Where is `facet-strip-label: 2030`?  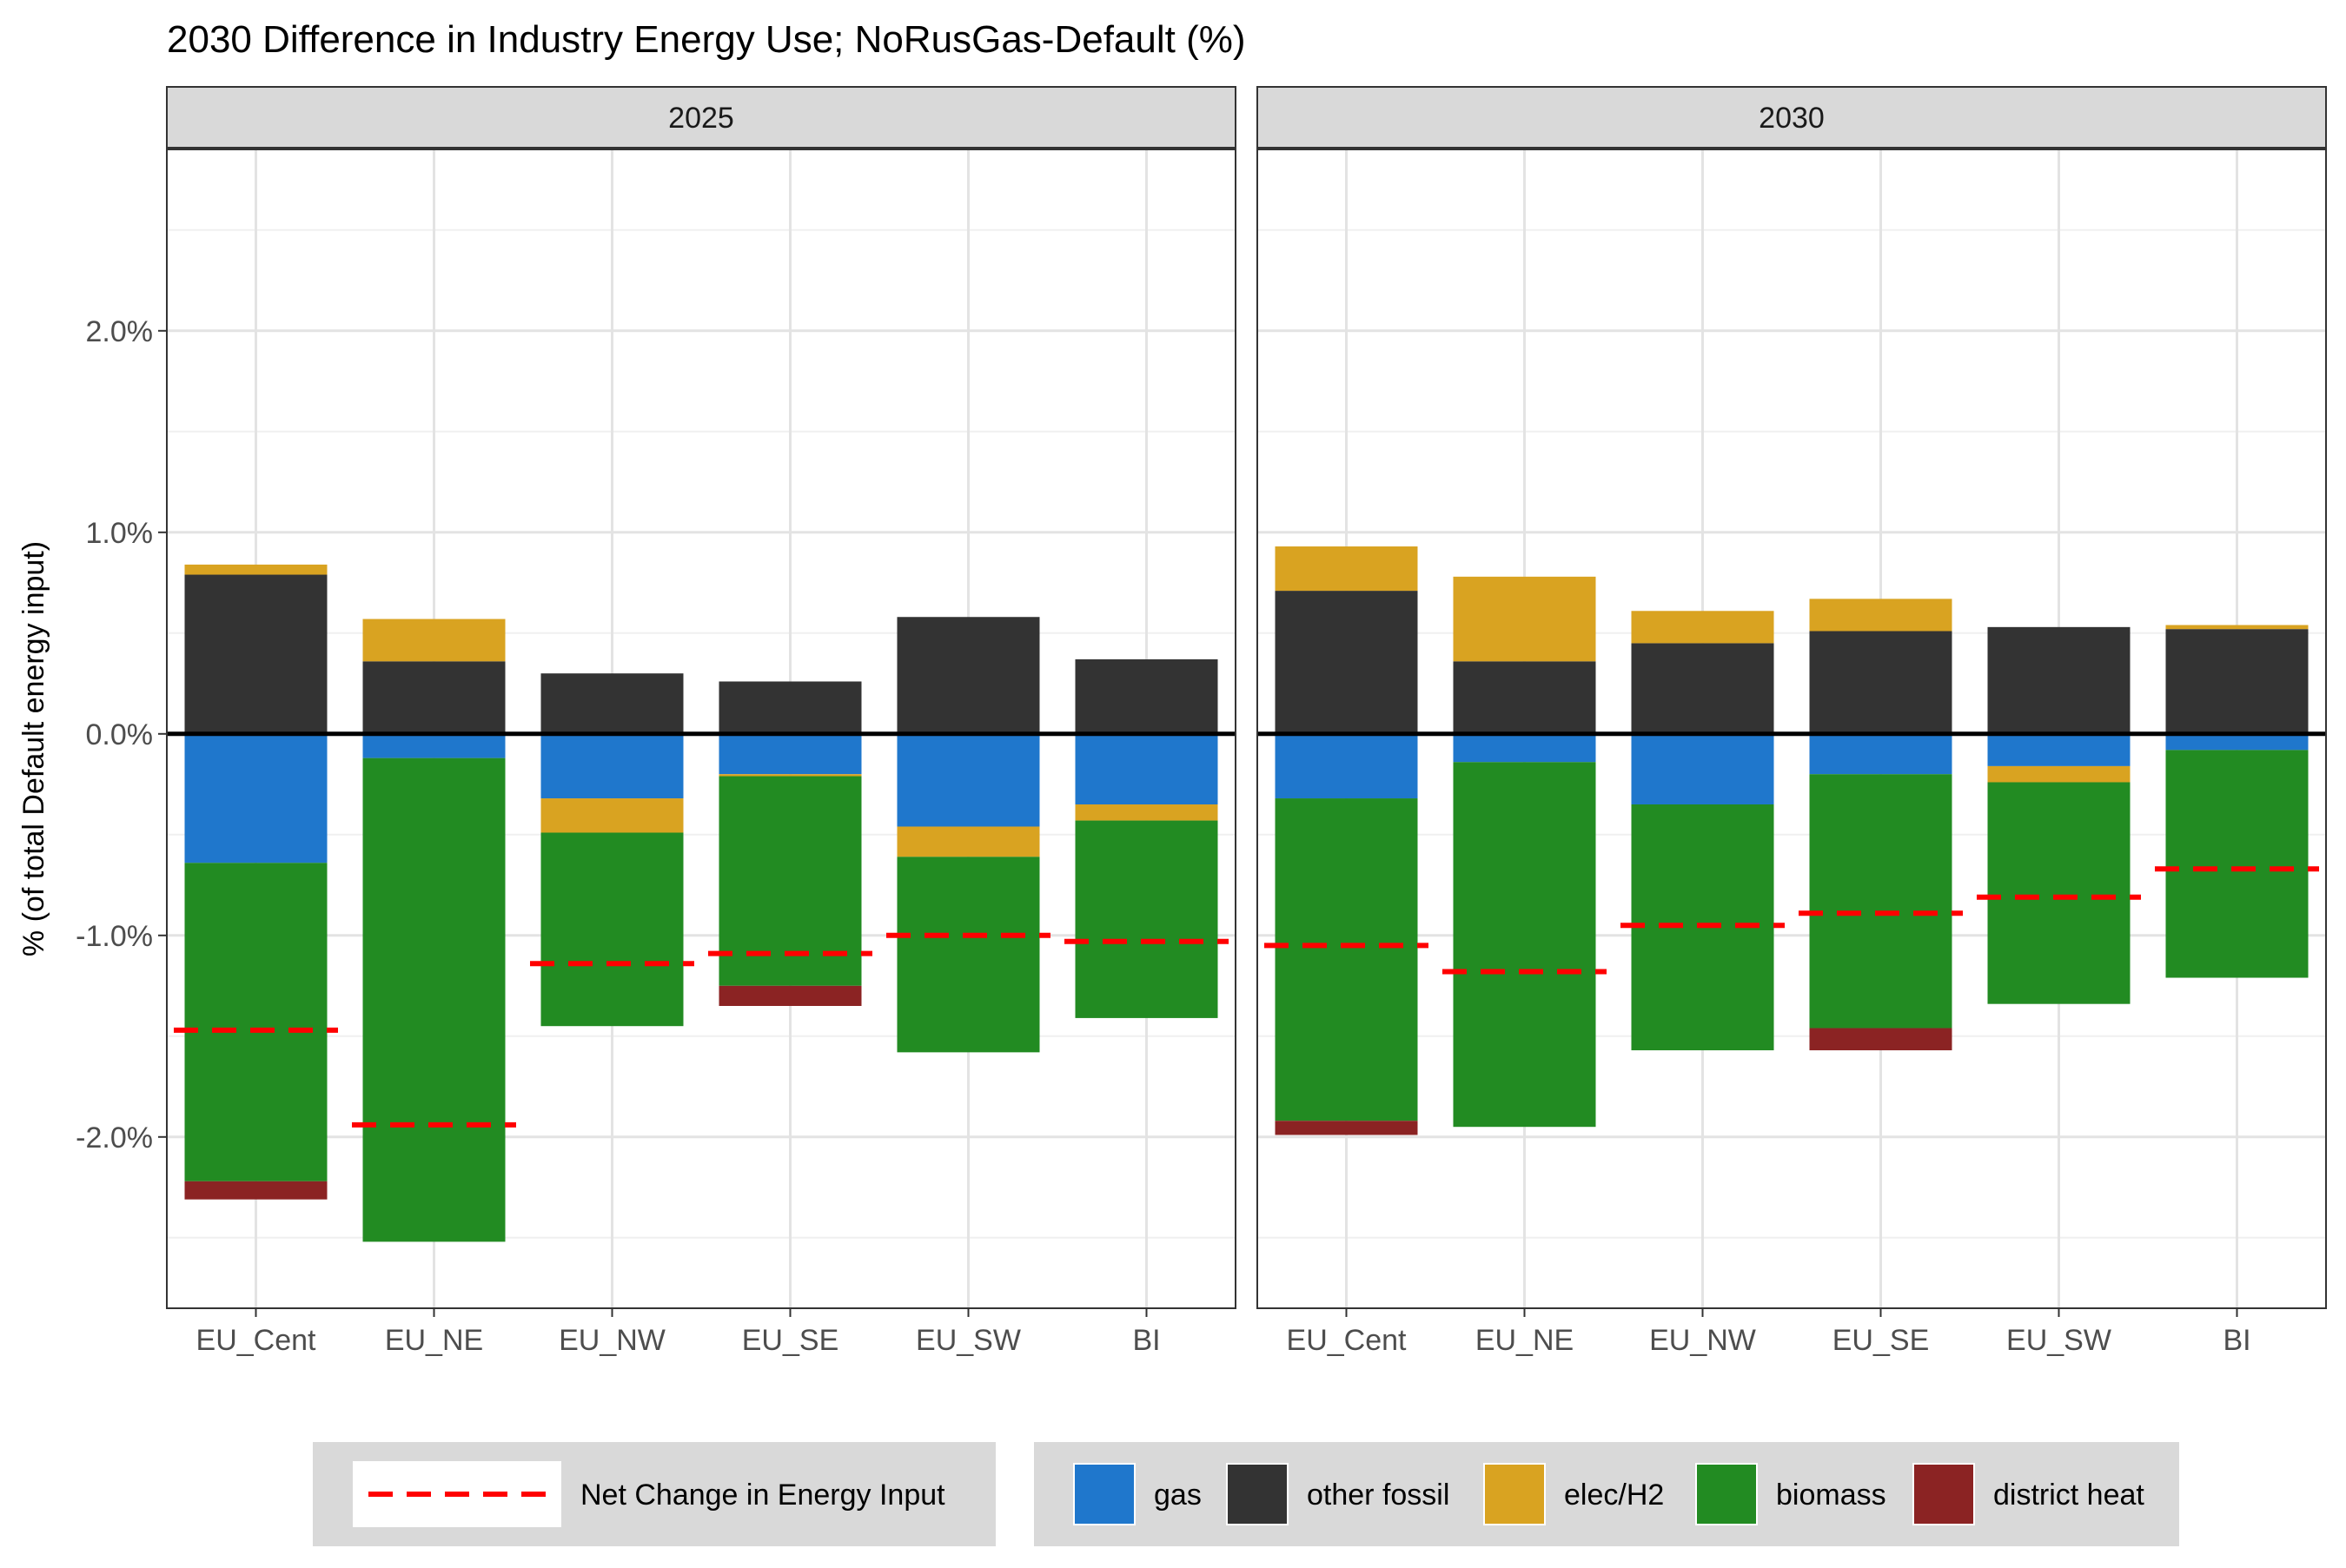
facet-strip-label: 2030 is located at coordinates (1792, 118).